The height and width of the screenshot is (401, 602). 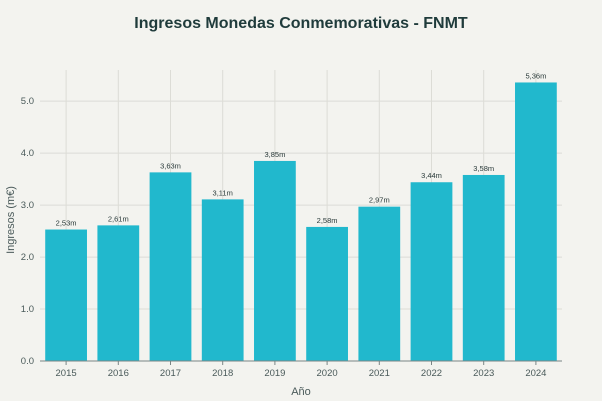 What do you see at coordinates (379, 200) in the screenshot?
I see `data-label-2021: 2,97m` at bounding box center [379, 200].